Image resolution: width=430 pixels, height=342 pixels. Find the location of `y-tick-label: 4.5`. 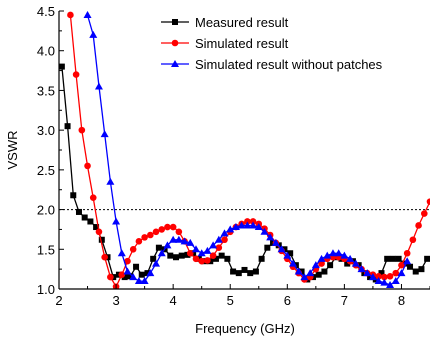

y-tick-label: 4.5 is located at coordinates (46, 11).